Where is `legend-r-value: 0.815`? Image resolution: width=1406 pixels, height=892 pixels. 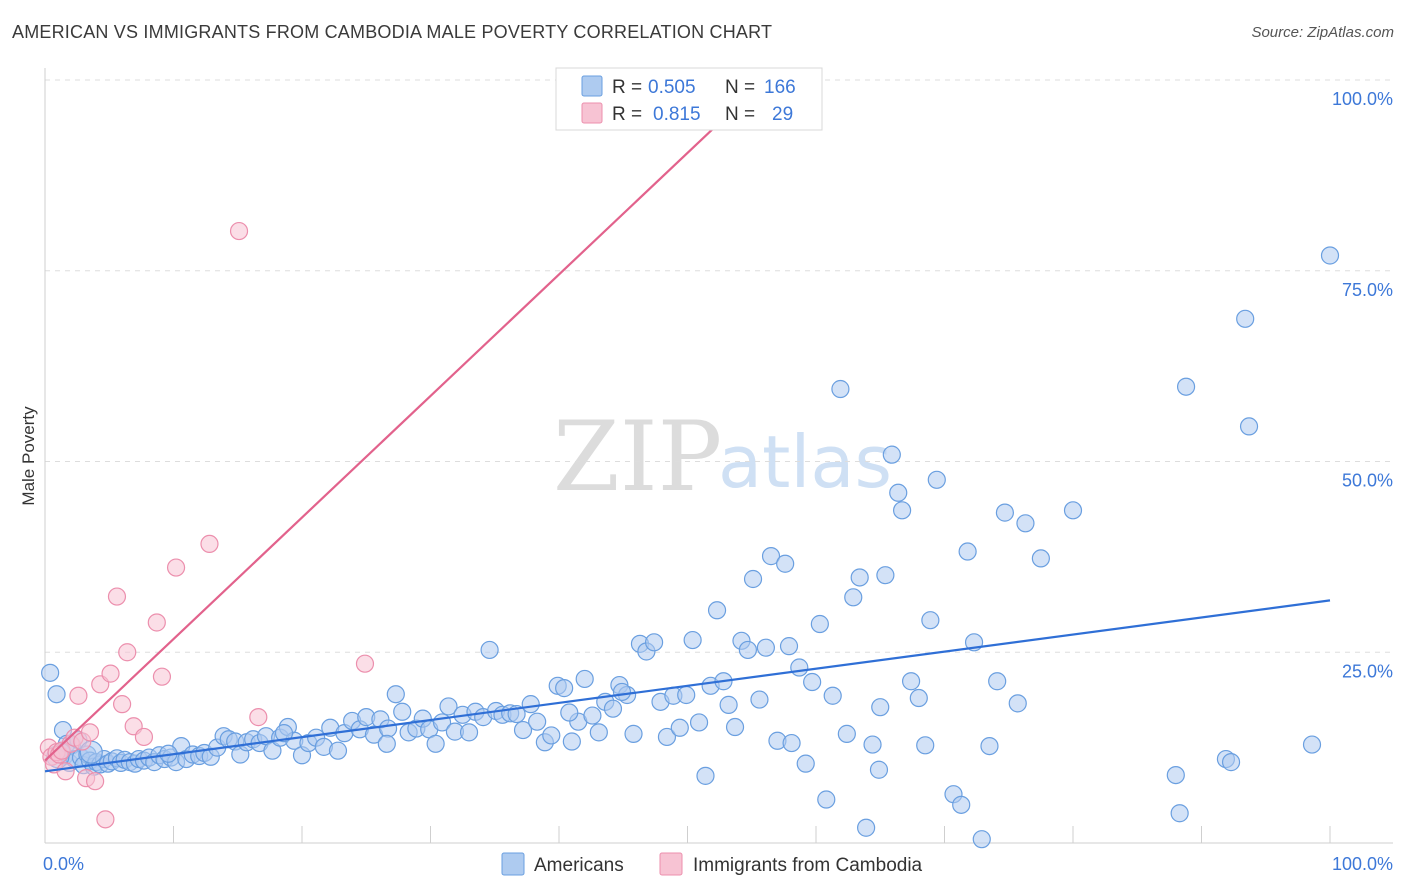 legend-r-value: 0.815 is located at coordinates (677, 114).